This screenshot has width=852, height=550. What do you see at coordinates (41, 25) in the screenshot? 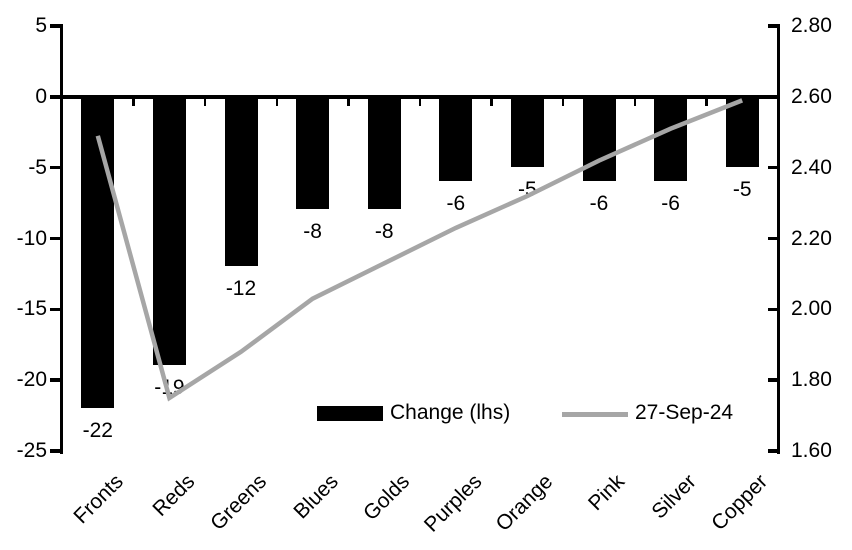
I see `left-axis-tick-label: 5` at bounding box center [41, 25].